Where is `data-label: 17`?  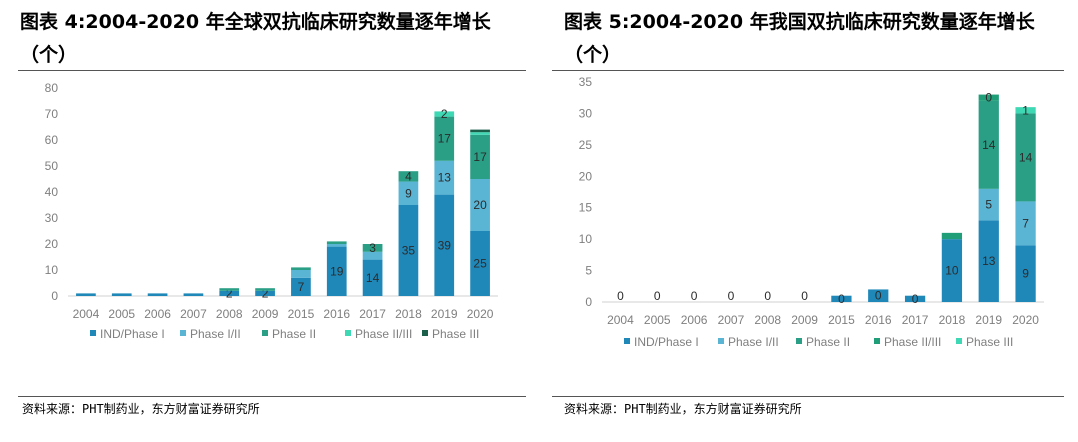
data-label: 17 is located at coordinates (445, 139).